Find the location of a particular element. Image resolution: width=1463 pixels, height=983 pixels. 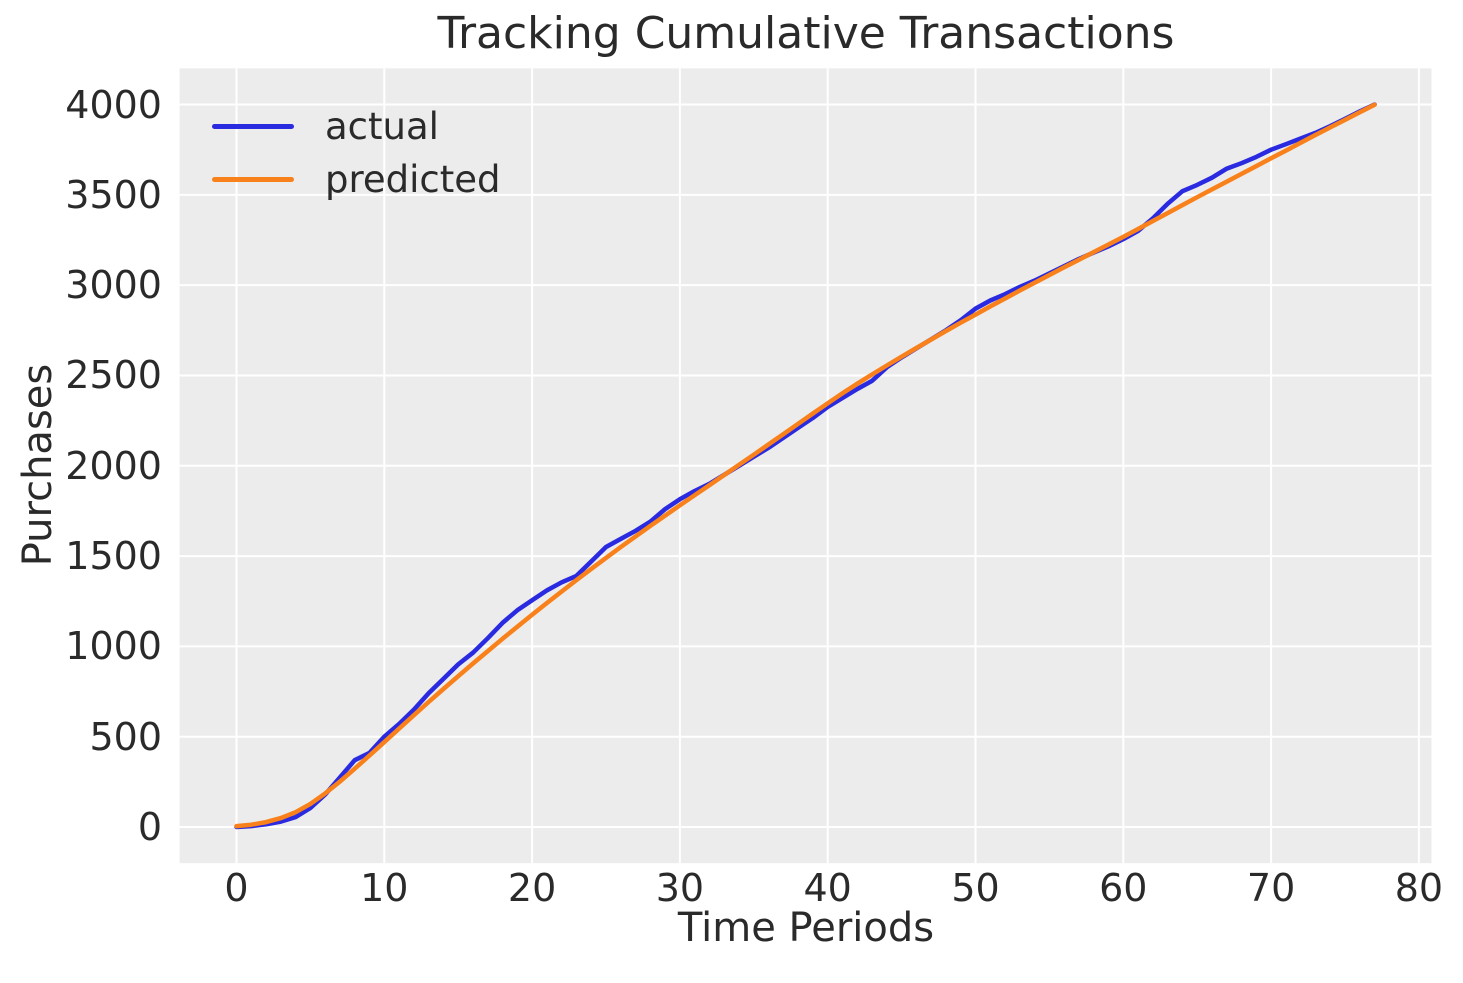

chart-title: Tracking Cumulative Transactions is located at coordinates (806, 33).